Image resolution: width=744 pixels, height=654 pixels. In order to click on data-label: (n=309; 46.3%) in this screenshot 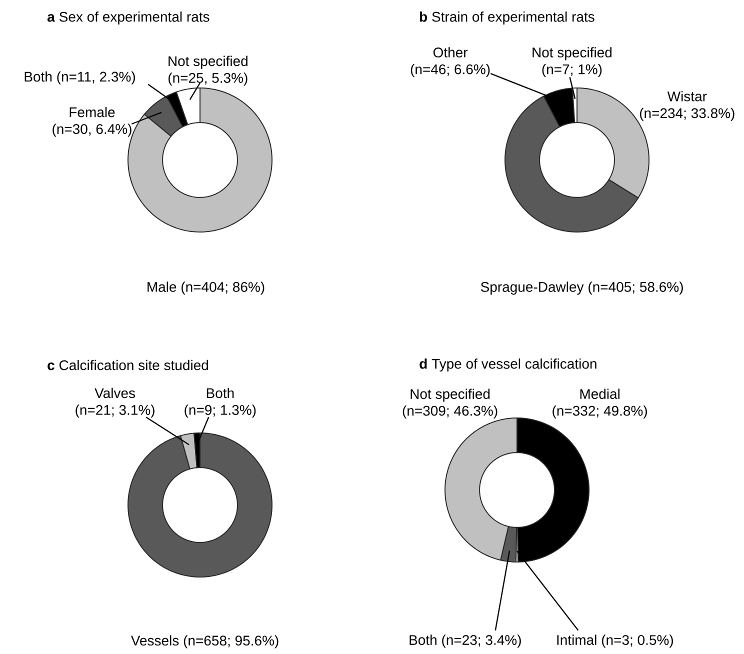, I will do `click(450, 412)`.